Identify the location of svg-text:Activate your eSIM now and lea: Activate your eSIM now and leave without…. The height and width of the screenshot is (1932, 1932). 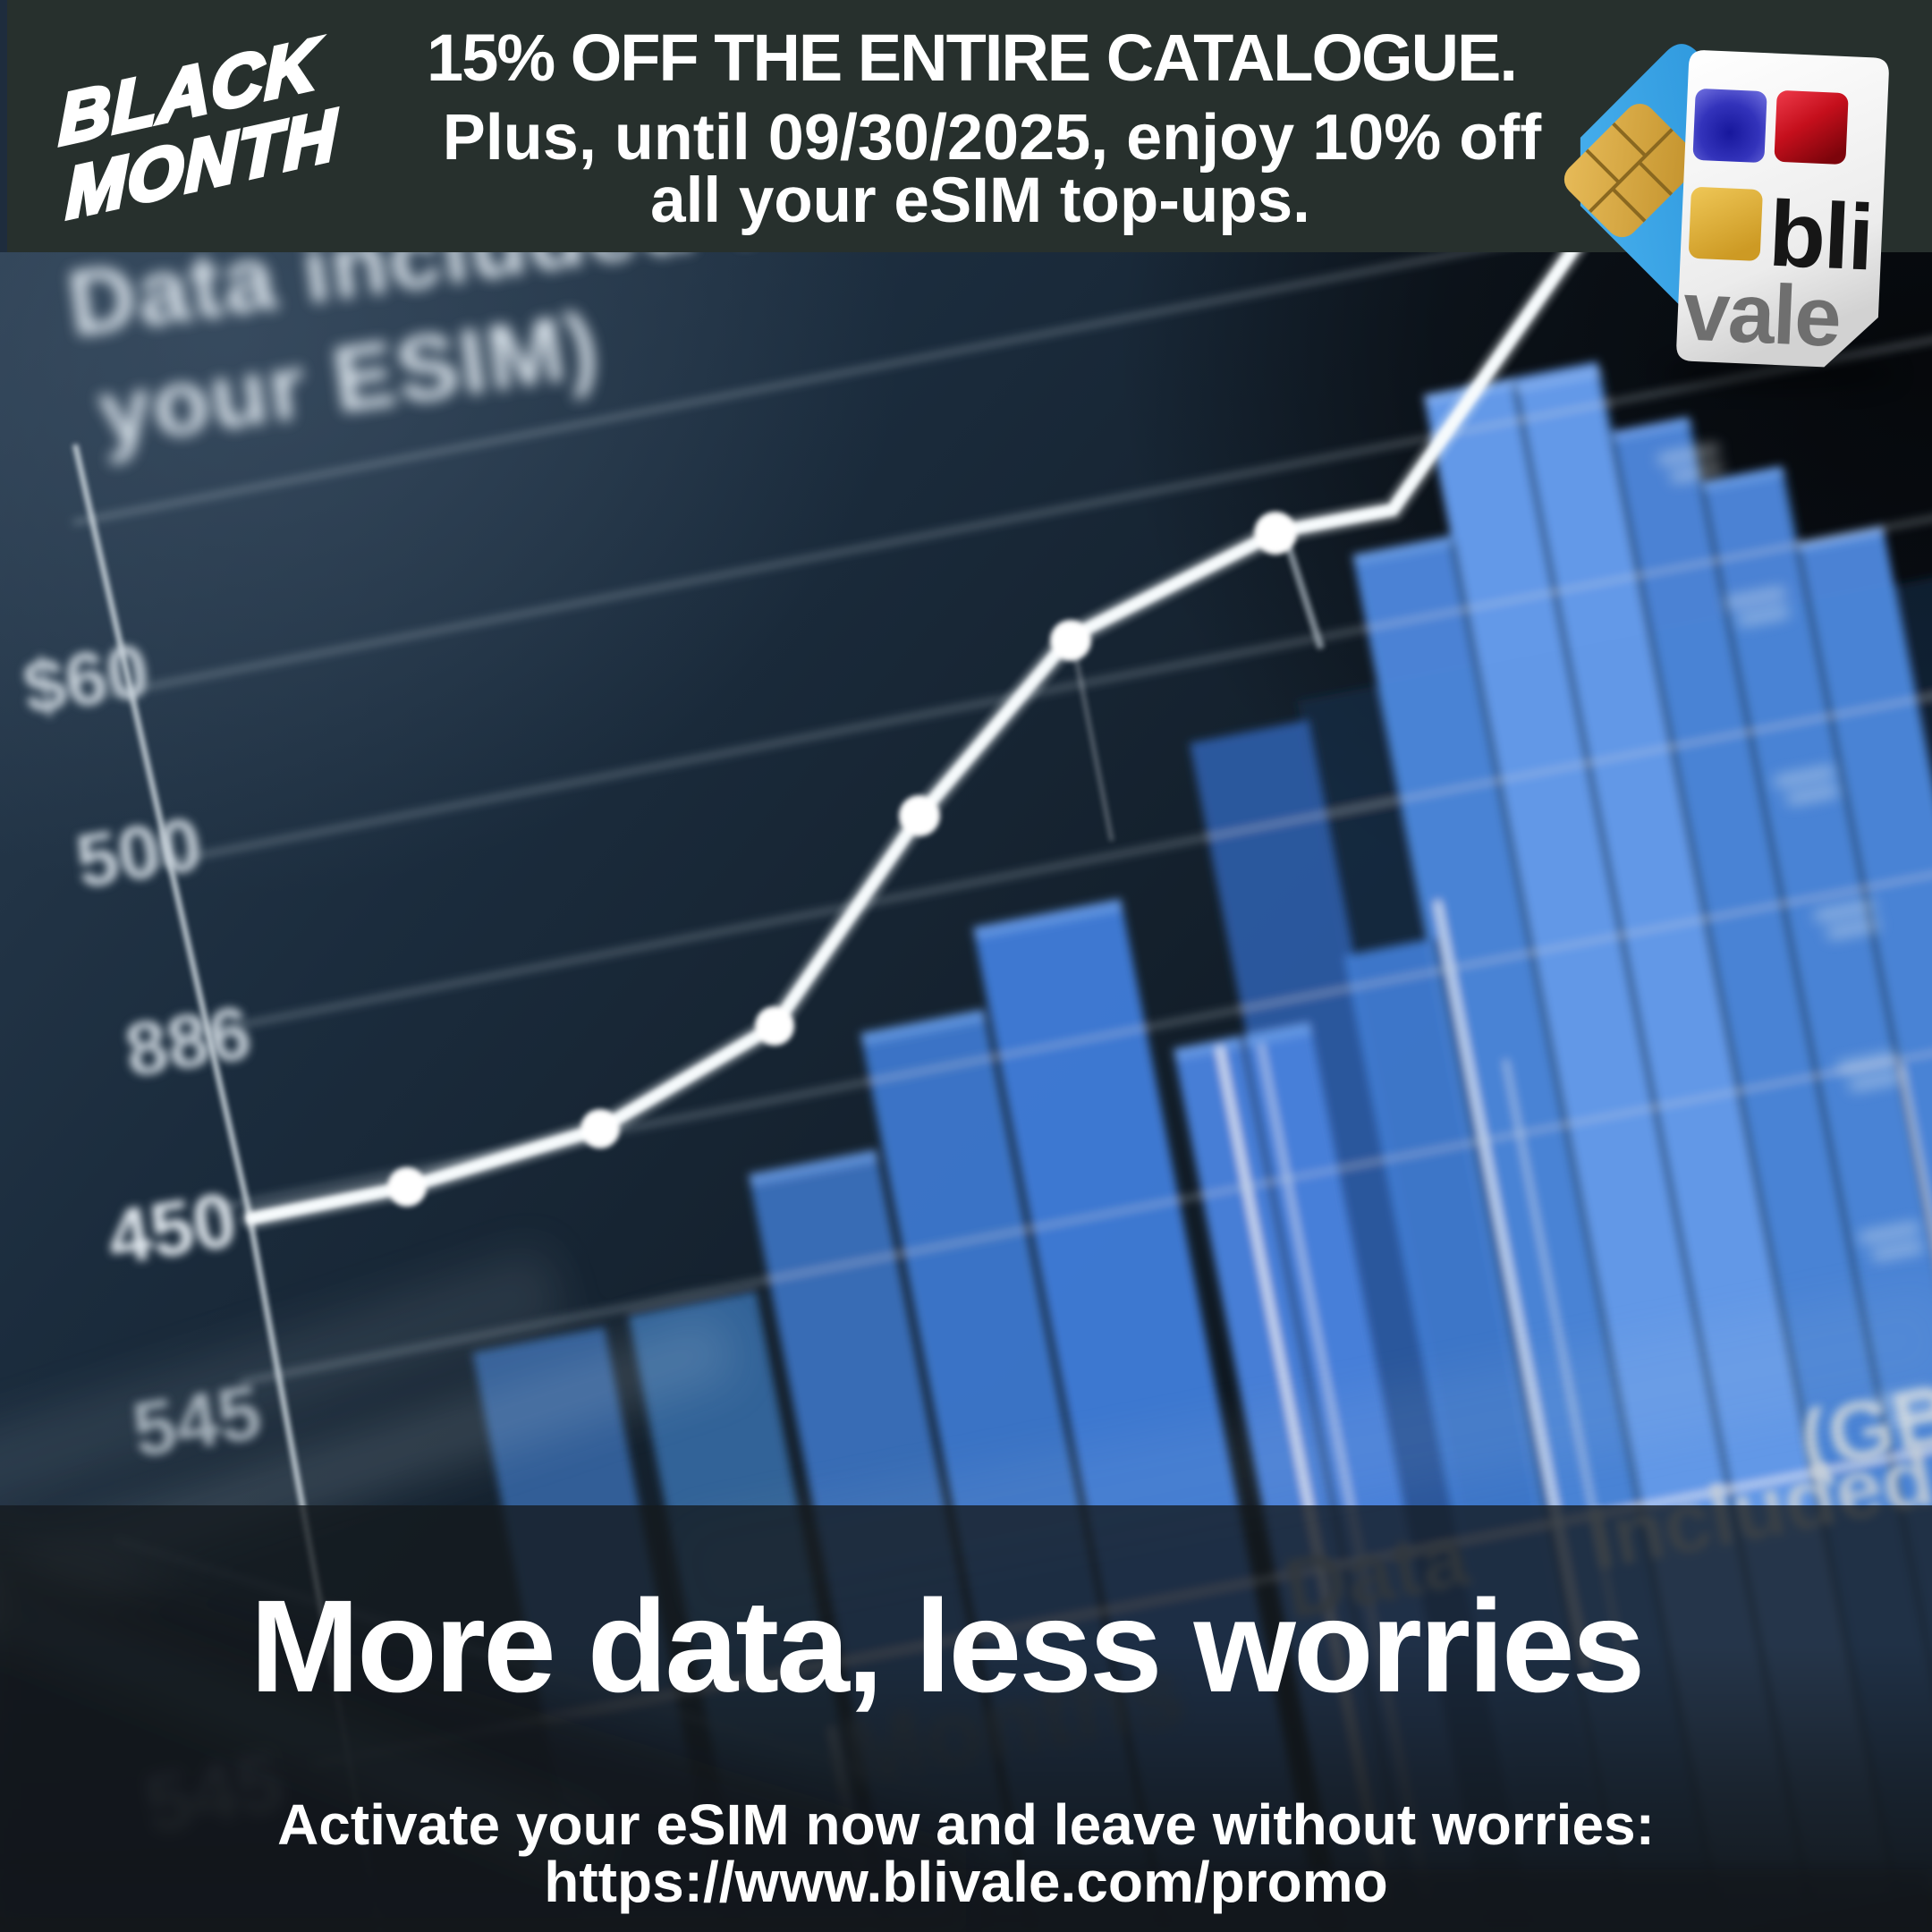
(966, 1824).